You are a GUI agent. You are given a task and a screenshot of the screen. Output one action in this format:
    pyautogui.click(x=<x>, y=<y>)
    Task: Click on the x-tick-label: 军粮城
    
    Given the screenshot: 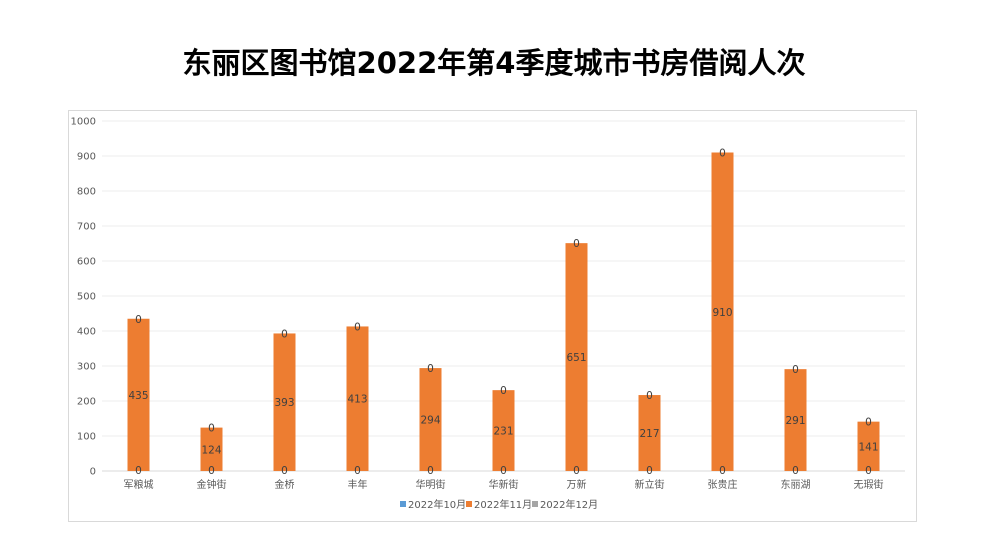 What is the action you would take?
    pyautogui.click(x=139, y=484)
    